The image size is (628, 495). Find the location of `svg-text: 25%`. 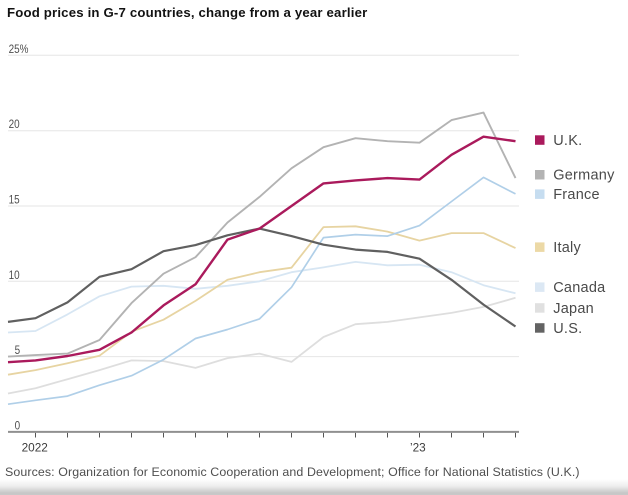

svg-text: 25% is located at coordinates (19, 49).